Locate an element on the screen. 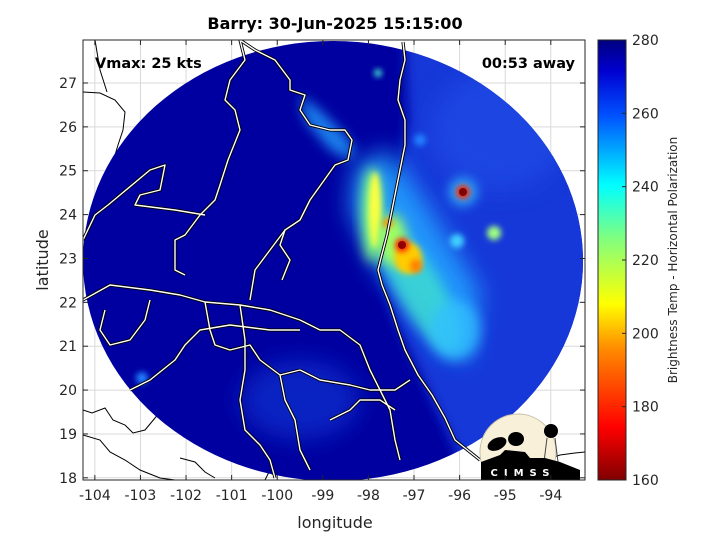  x-tick-label: -96 is located at coordinates (459, 496).